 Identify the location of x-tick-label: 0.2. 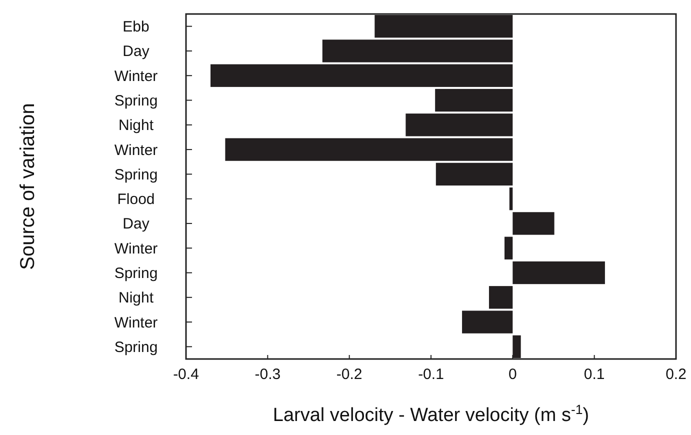
(676, 374).